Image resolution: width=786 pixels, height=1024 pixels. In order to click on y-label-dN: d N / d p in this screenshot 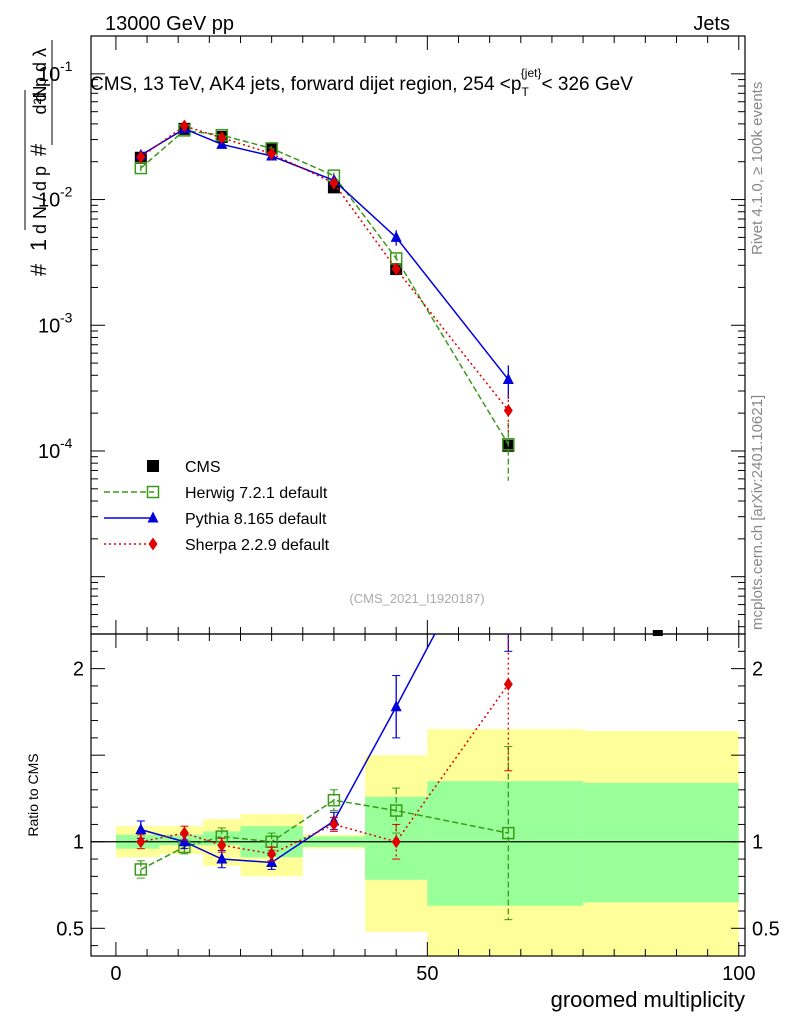, I will do `click(40, 200)`.